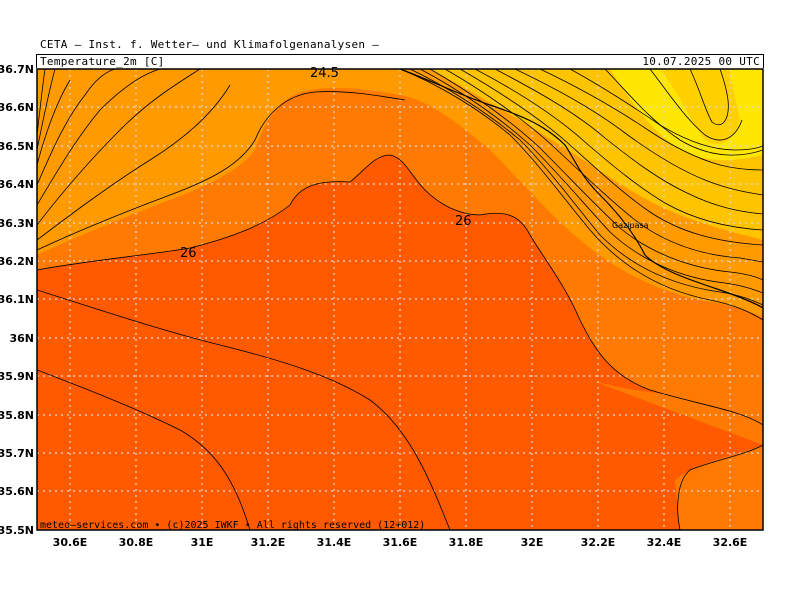  What do you see at coordinates (202, 542) in the screenshot?
I see `lon-label: 31E` at bounding box center [202, 542].